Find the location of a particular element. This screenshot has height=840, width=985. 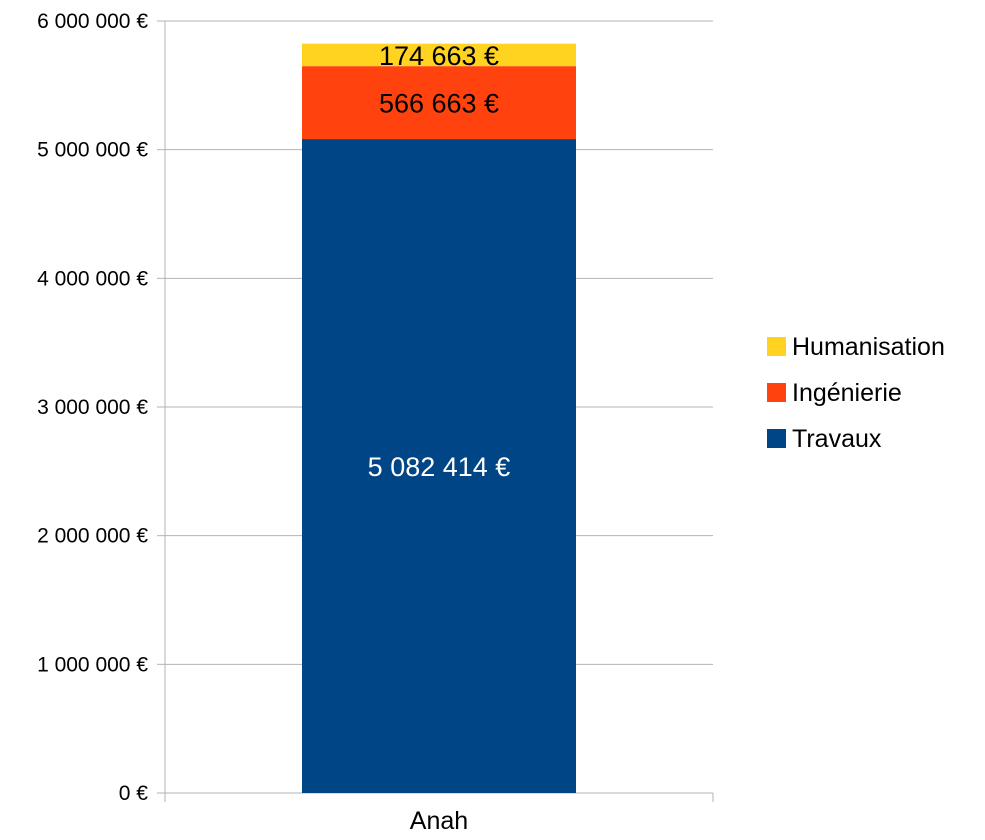

y-tick-label: 4 000 000 € is located at coordinates (92, 278).